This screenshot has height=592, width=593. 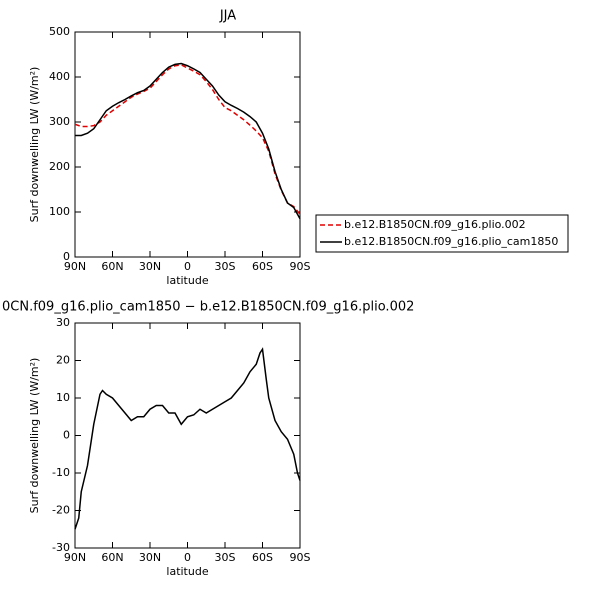 I want to click on legend-label: b.e12.B1850CN.f09_g16.plio.002, so click(x=435, y=224).